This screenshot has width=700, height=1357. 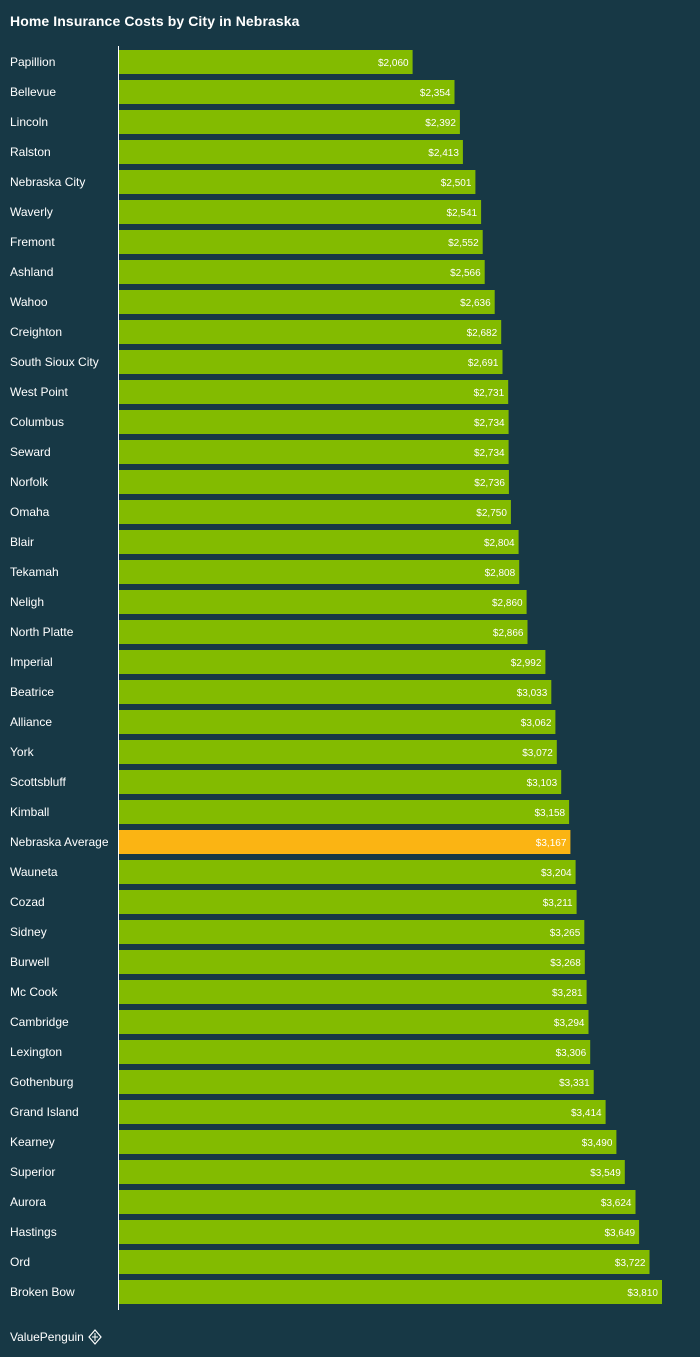 What do you see at coordinates (34, 572) in the screenshot?
I see `category-label: Tekamah` at bounding box center [34, 572].